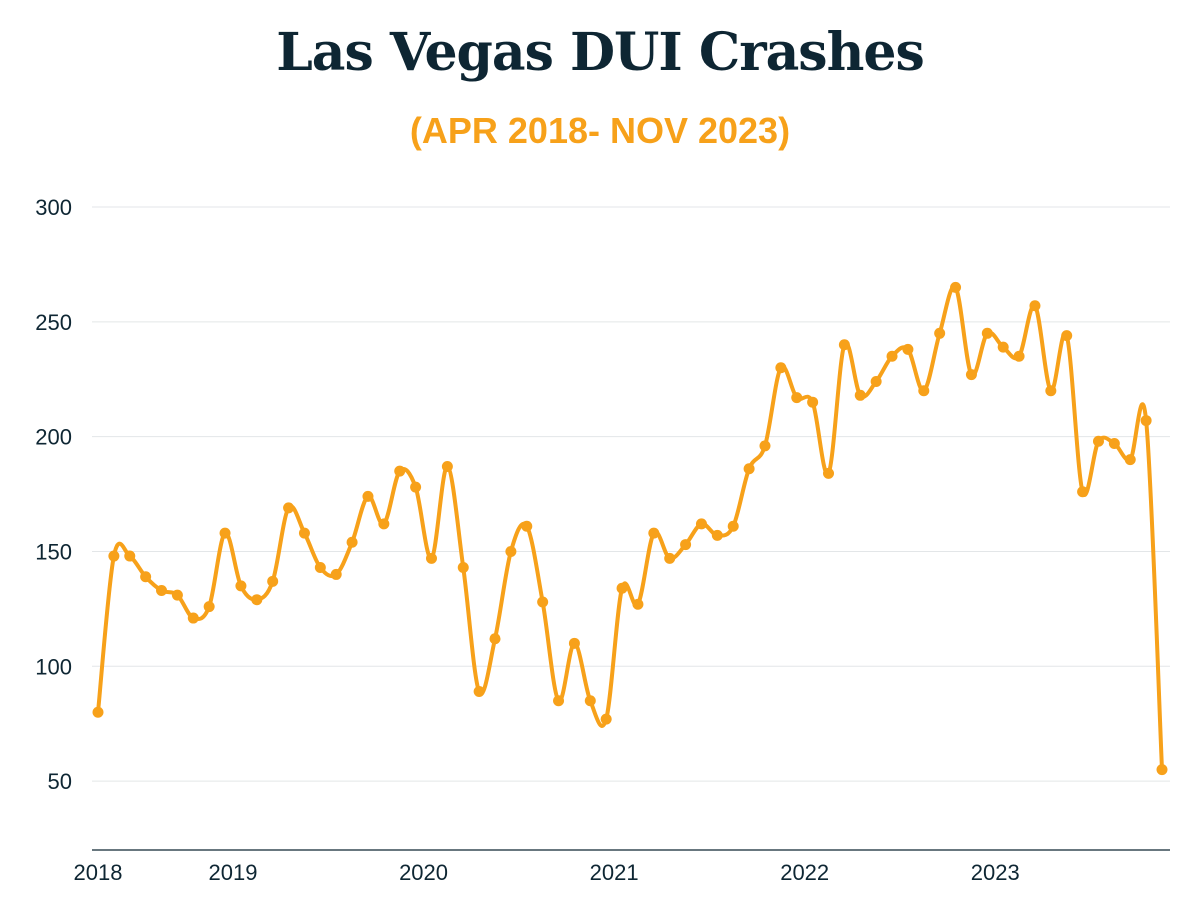  Describe the element at coordinates (53, 322) in the screenshot. I see `y-tick-label: 250` at that location.